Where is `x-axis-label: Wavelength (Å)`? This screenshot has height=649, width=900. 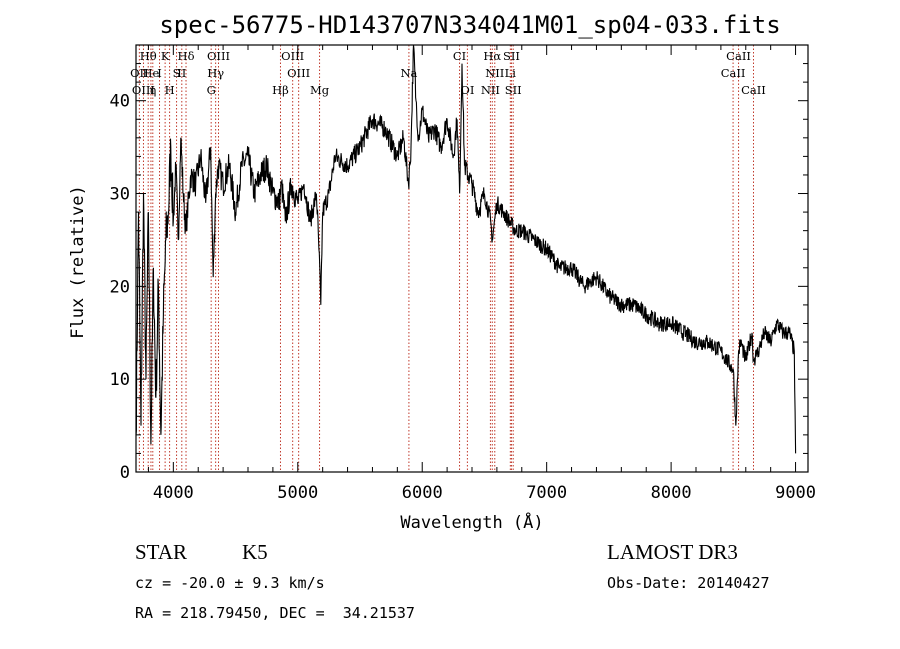
x-axis-label: Wavelength (Å) is located at coordinates (471, 522).